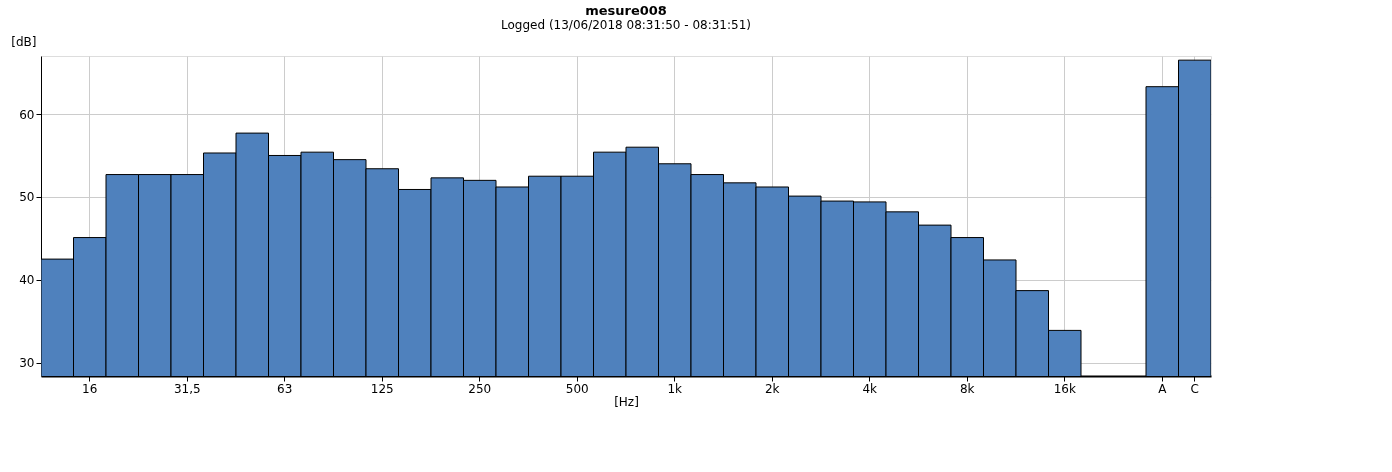 The image size is (1392, 472). I want to click on x-tick-label: 31,5, so click(187, 388).